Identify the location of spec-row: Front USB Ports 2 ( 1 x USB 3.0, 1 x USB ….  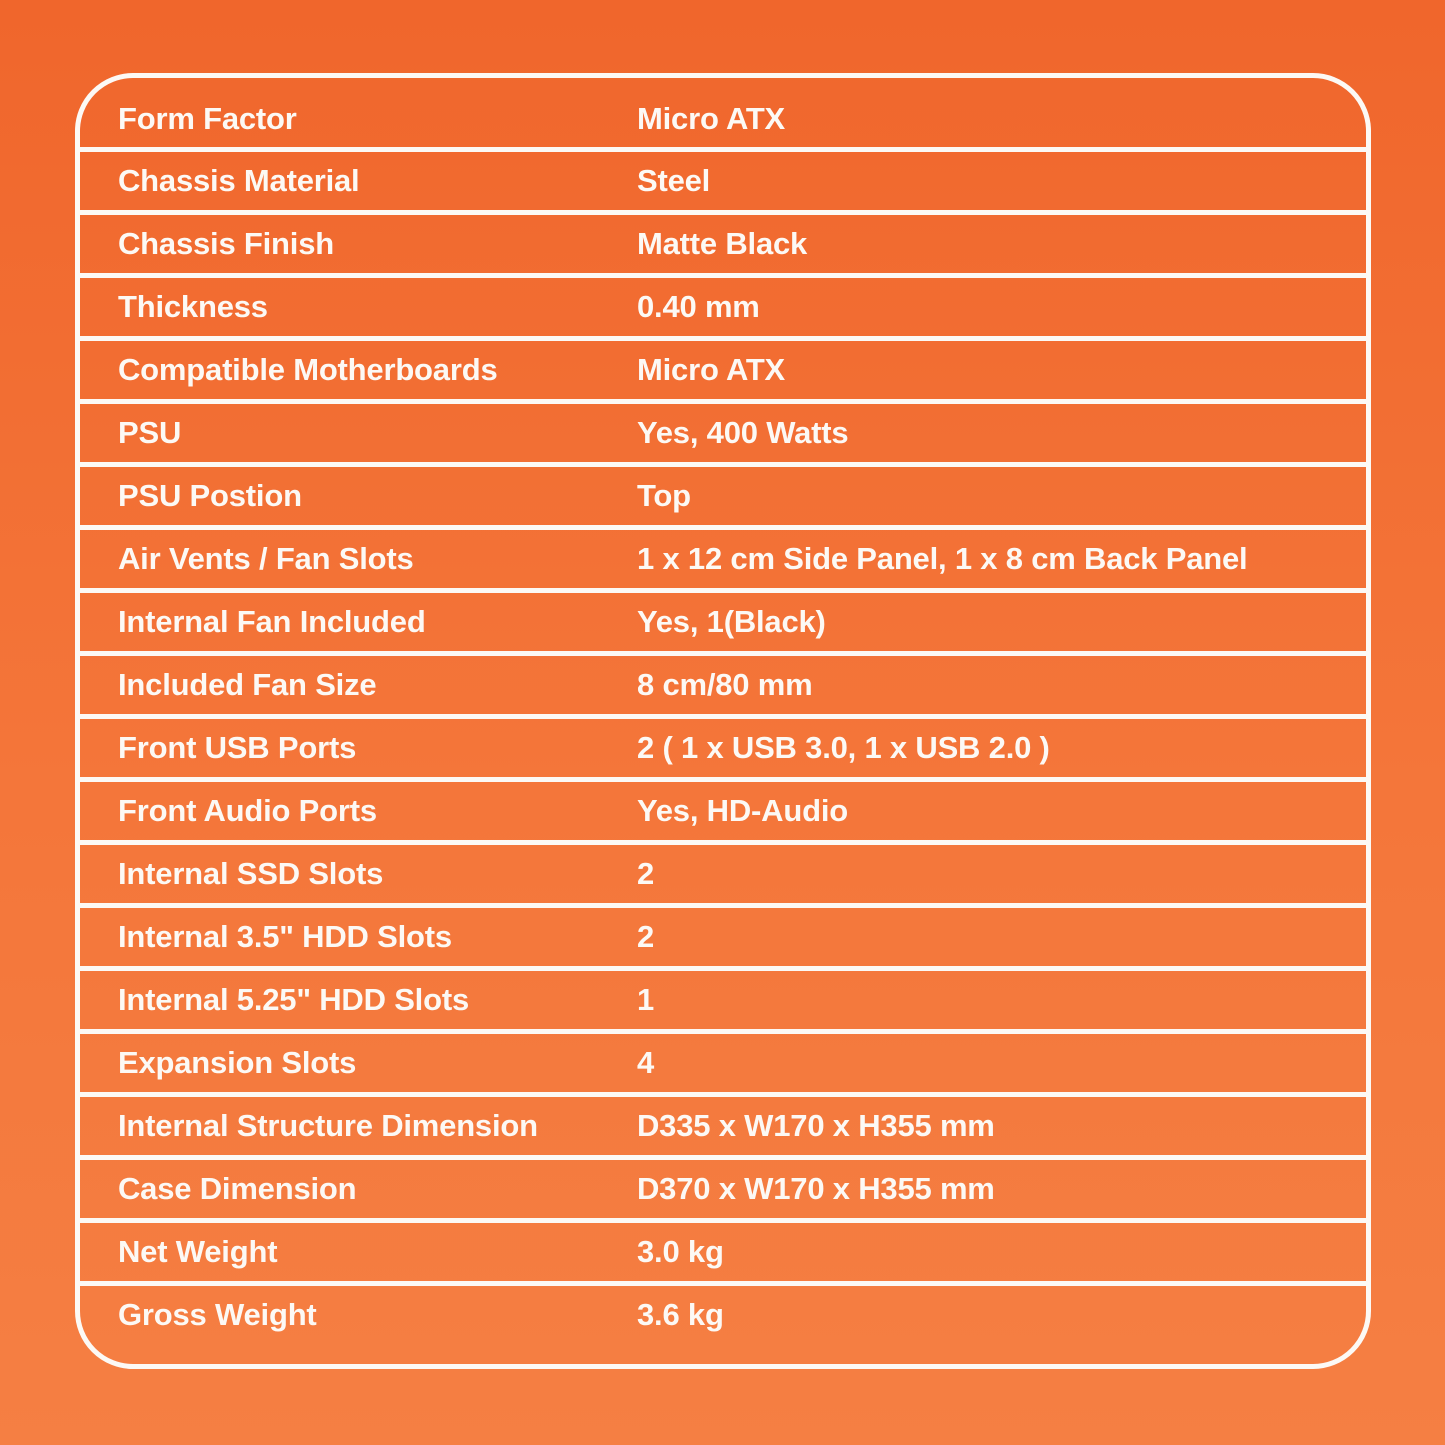
(723, 750).